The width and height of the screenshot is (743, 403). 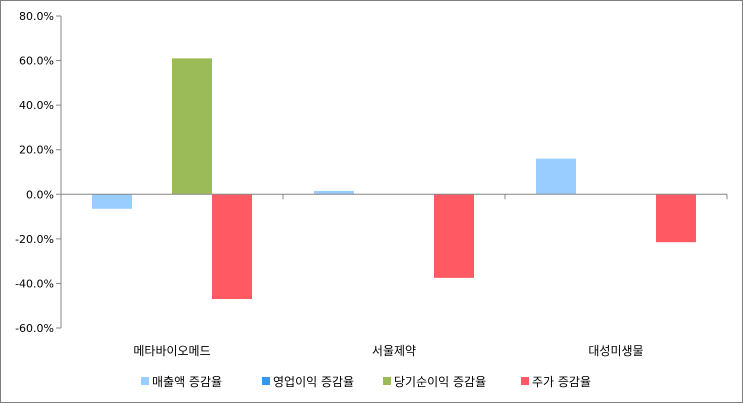 I want to click on y-tick-label: 0.0%, so click(x=40, y=194).